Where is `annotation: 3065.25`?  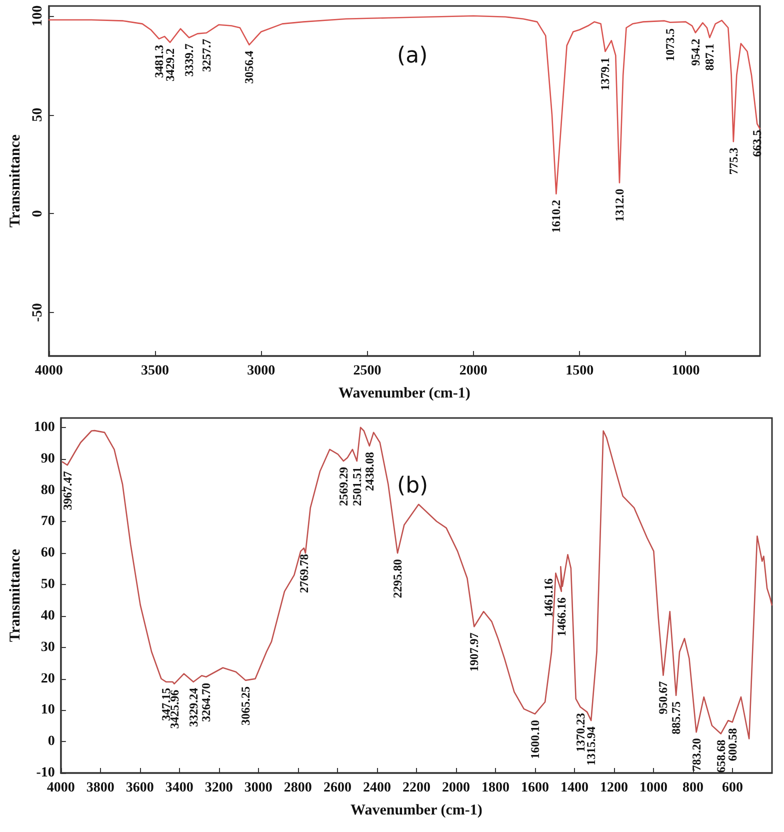
annotation: 3065.25 is located at coordinates (245, 706).